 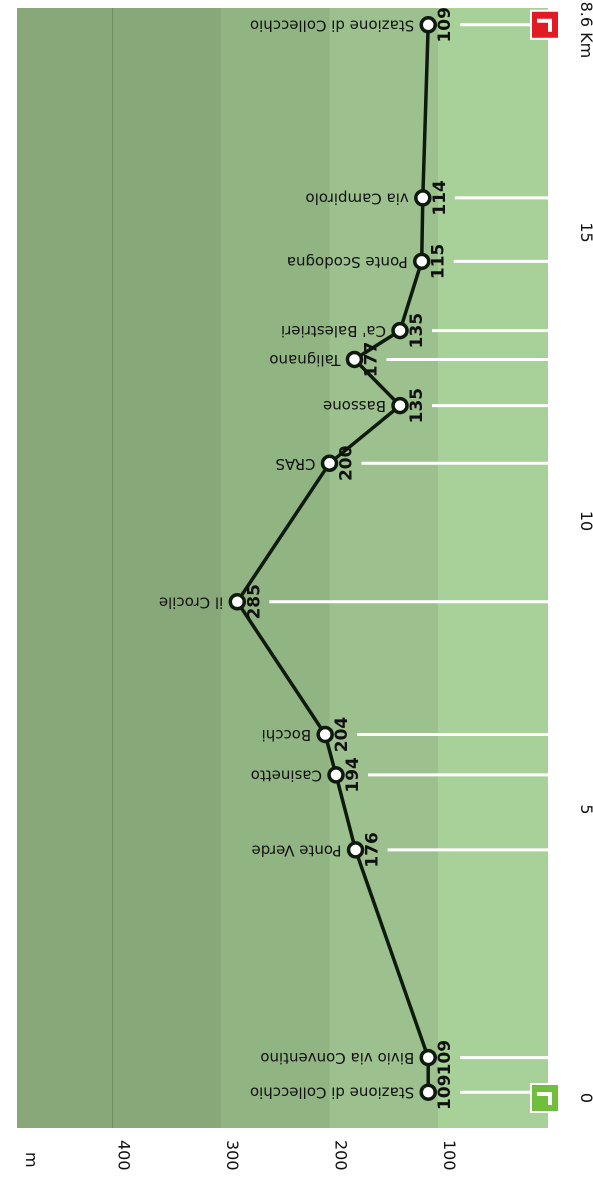 What do you see at coordinates (449, 1155) in the screenshot?
I see `y-tick-label: 100` at bounding box center [449, 1155].